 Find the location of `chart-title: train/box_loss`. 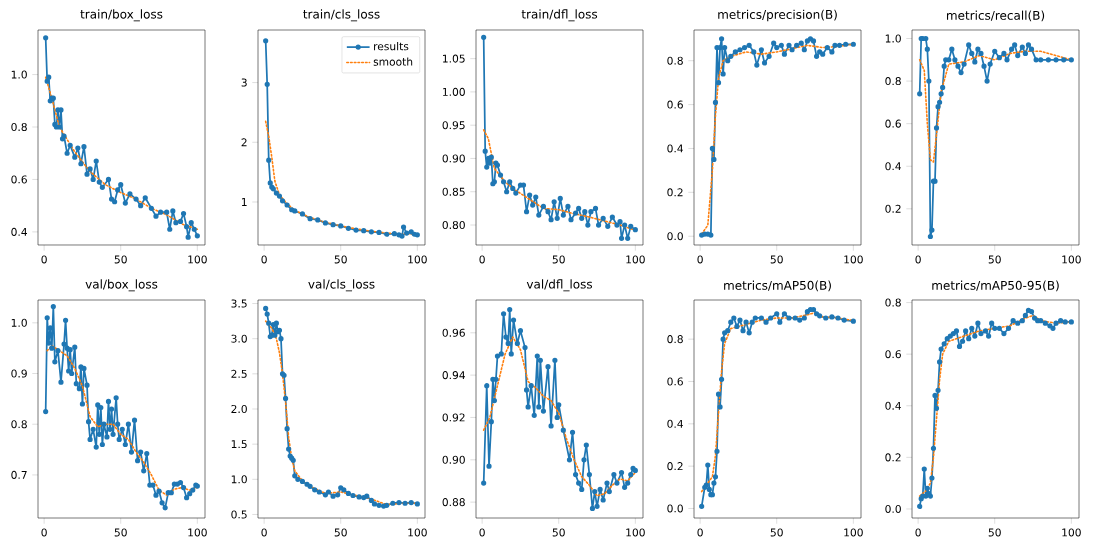

chart-title: train/box_loss is located at coordinates (121, 15).